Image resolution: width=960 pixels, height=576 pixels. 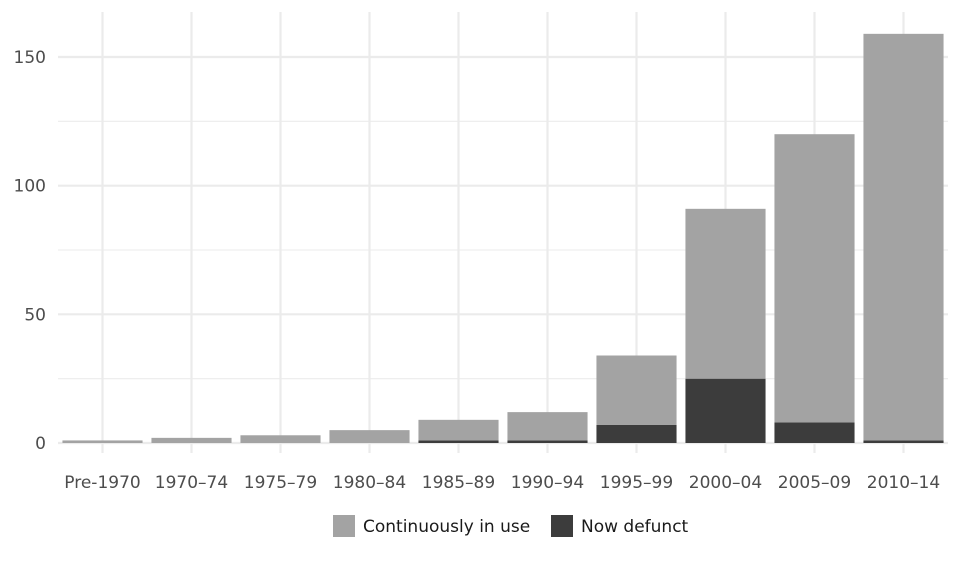 I want to click on x-tick-label: 1975–79, so click(x=280, y=483).